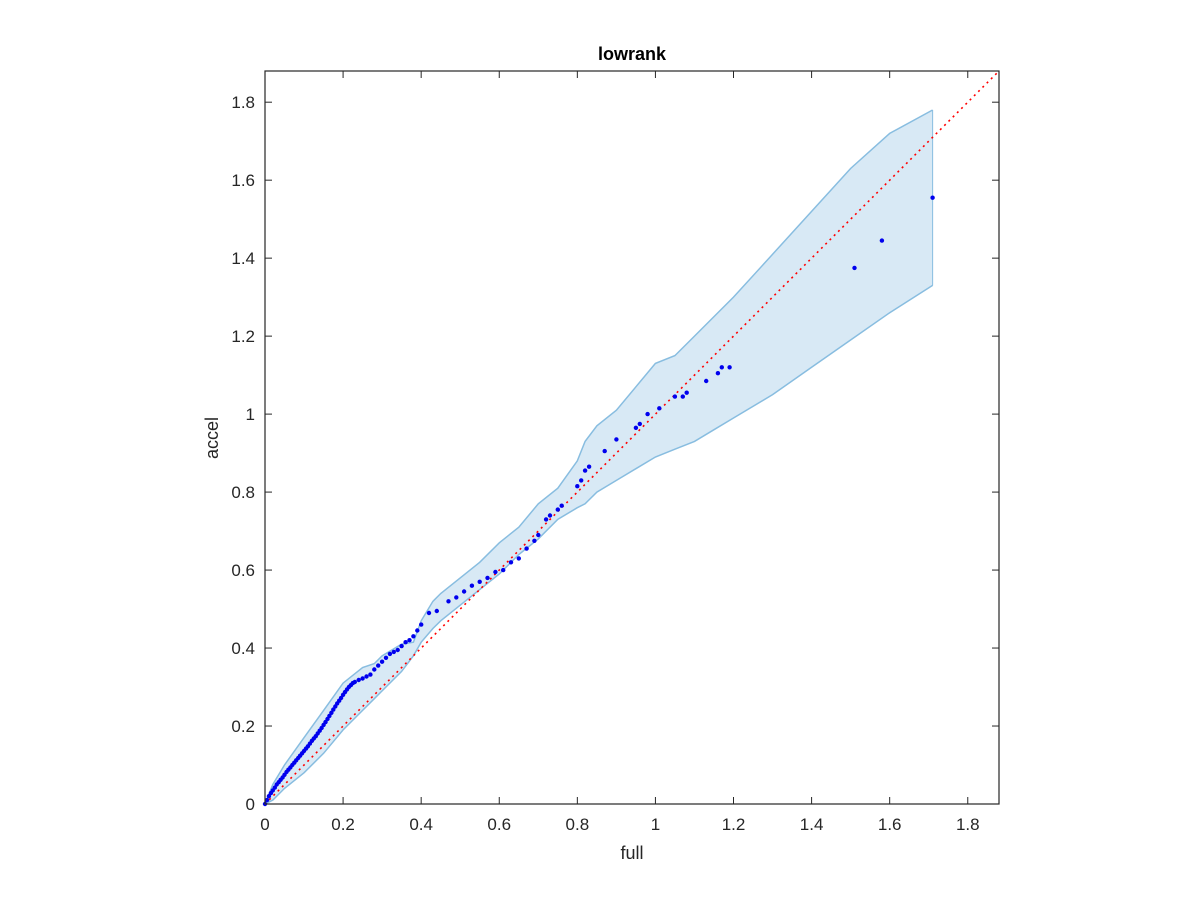 The width and height of the screenshot is (1200, 900). I want to click on y-tick-label: 0, so click(250, 804).